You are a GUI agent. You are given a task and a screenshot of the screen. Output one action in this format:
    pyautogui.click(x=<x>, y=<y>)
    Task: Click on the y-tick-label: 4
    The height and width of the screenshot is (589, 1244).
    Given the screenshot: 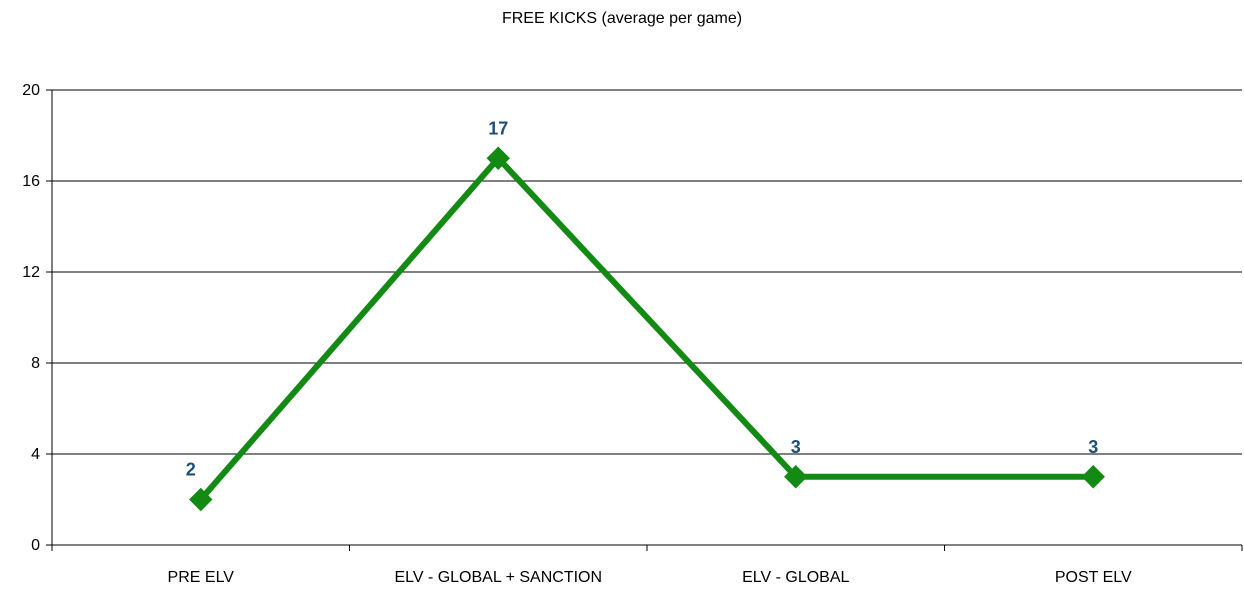 What is the action you would take?
    pyautogui.click(x=35, y=454)
    